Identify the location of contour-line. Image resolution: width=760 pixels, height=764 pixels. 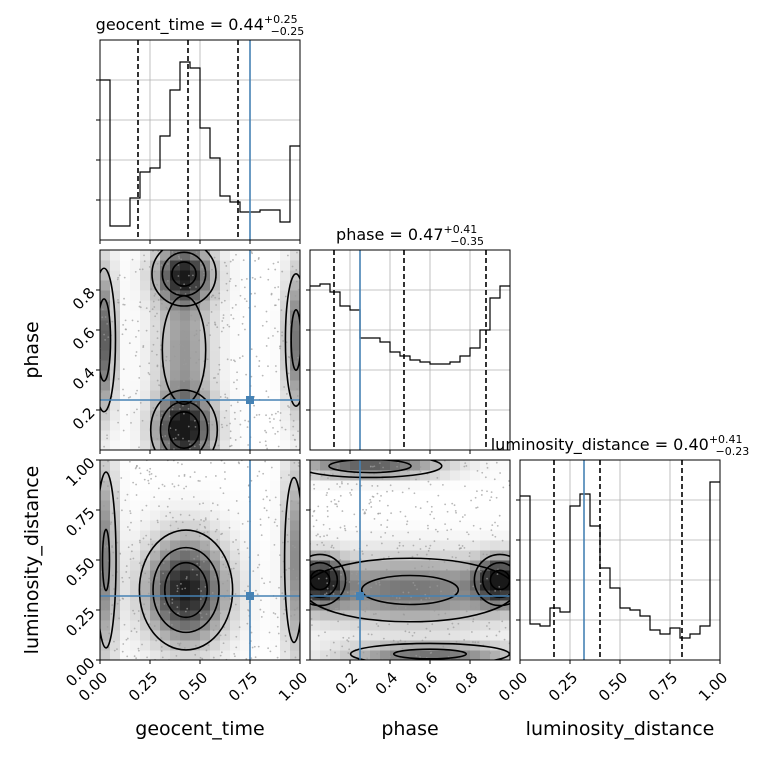
(370, 467).